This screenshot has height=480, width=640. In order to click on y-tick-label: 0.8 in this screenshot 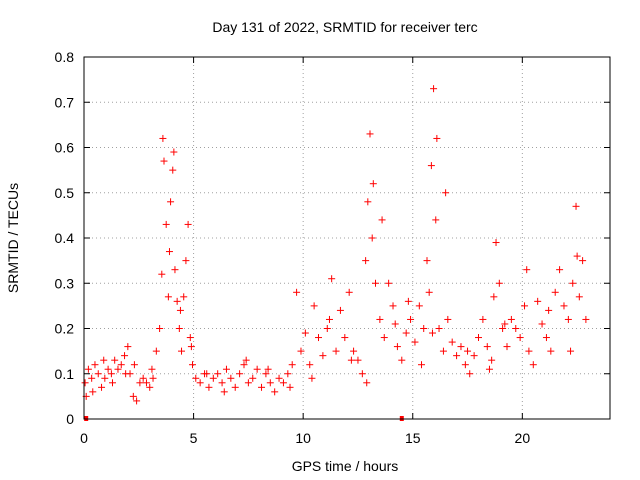, I will do `click(65, 57)`.